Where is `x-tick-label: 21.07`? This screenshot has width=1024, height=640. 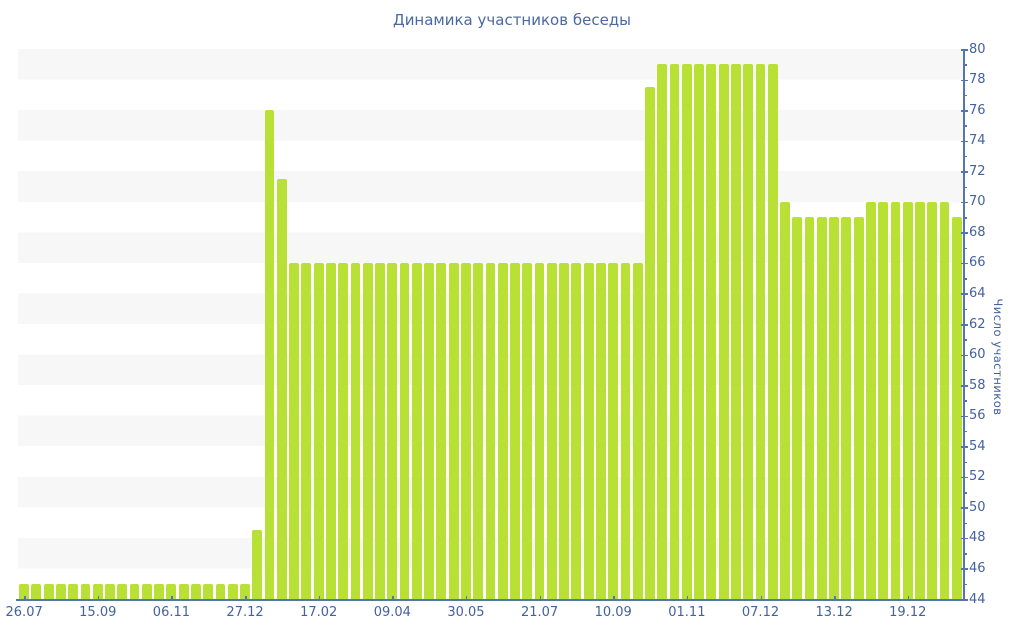
x-tick-label: 21.07 is located at coordinates (539, 612).